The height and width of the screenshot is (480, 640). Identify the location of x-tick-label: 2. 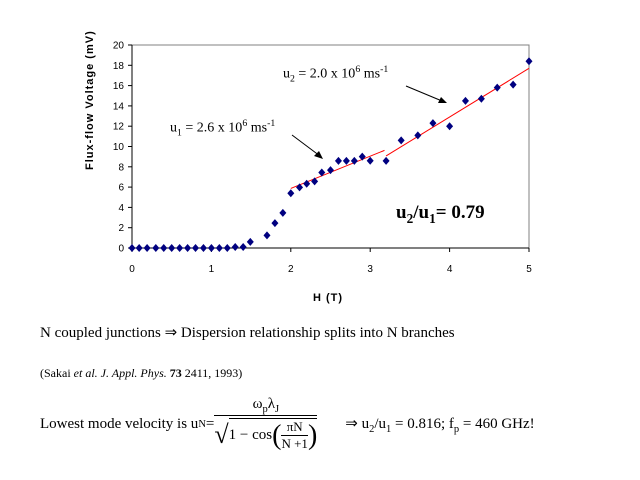
(291, 269).